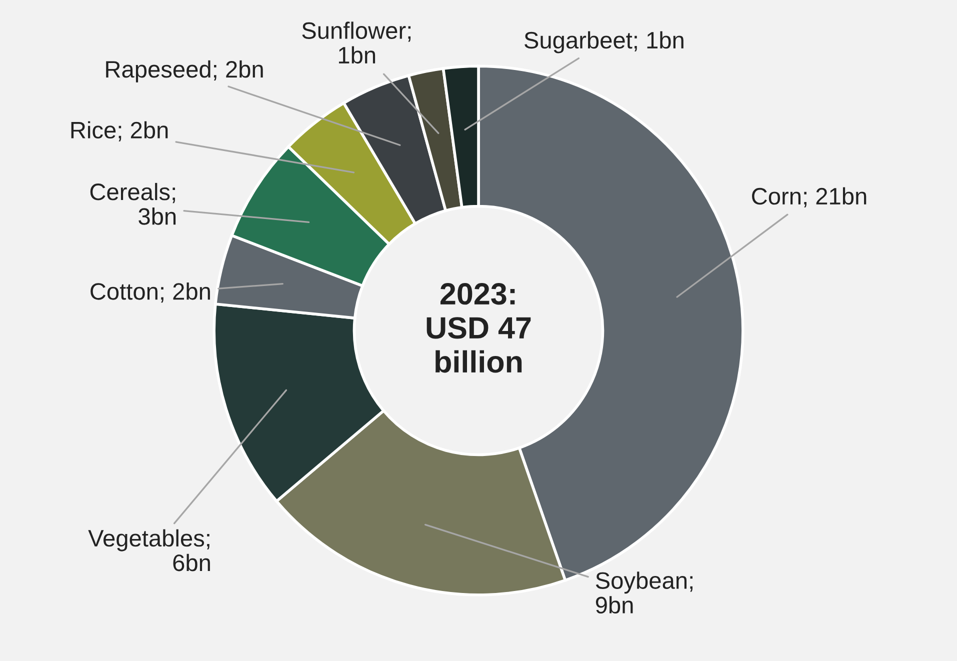 This screenshot has width=957, height=661. I want to click on slice-label: Rapeseed; 2bn, so click(184, 71).